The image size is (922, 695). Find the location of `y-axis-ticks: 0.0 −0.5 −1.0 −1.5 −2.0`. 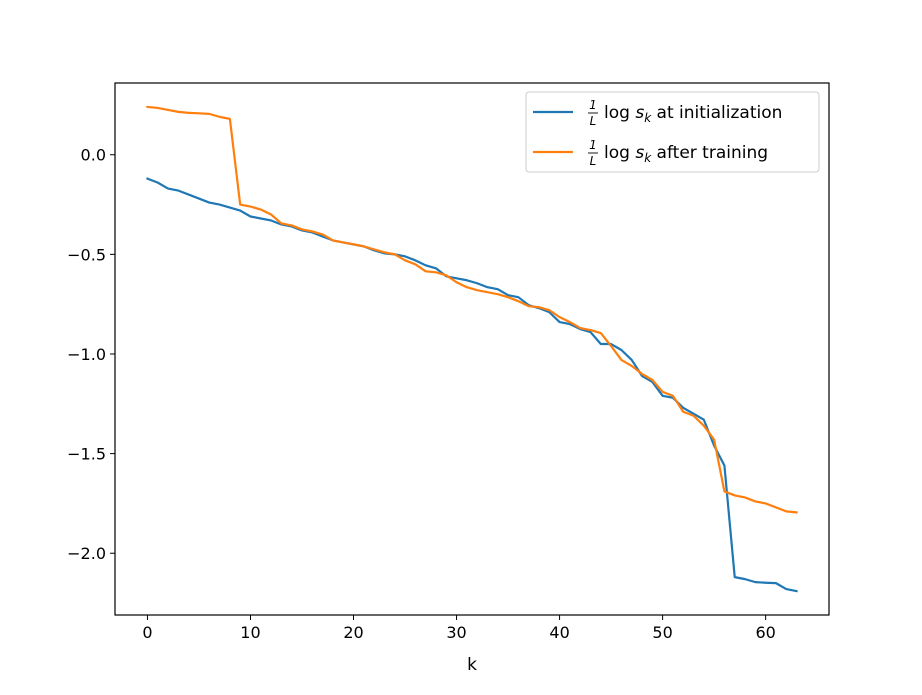

y-axis-ticks: 0.0 −0.5 −1.0 −1.5 −2.0 is located at coordinates (91, 354).